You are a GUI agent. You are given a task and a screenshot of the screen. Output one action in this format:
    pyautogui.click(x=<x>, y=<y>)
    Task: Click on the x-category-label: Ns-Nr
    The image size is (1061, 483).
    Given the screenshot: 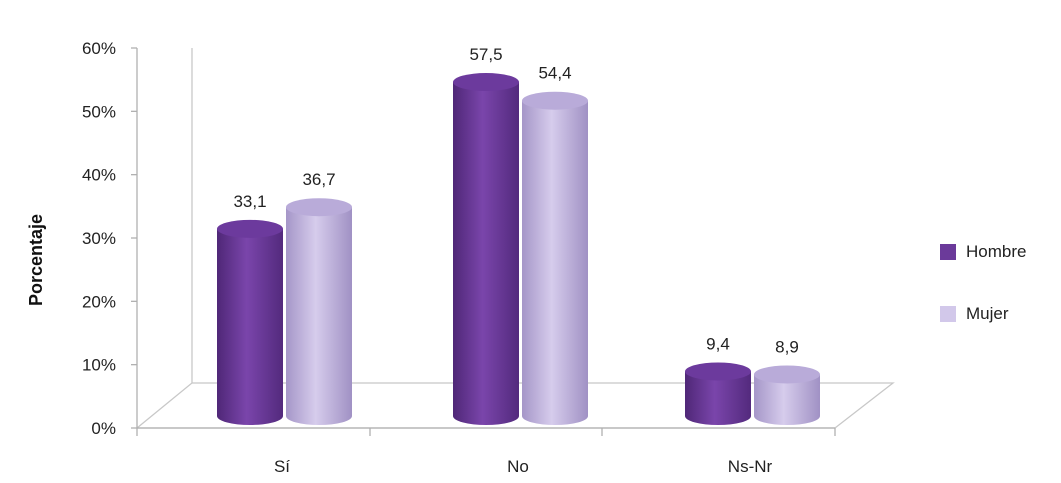 What is the action you would take?
    pyautogui.click(x=750, y=466)
    